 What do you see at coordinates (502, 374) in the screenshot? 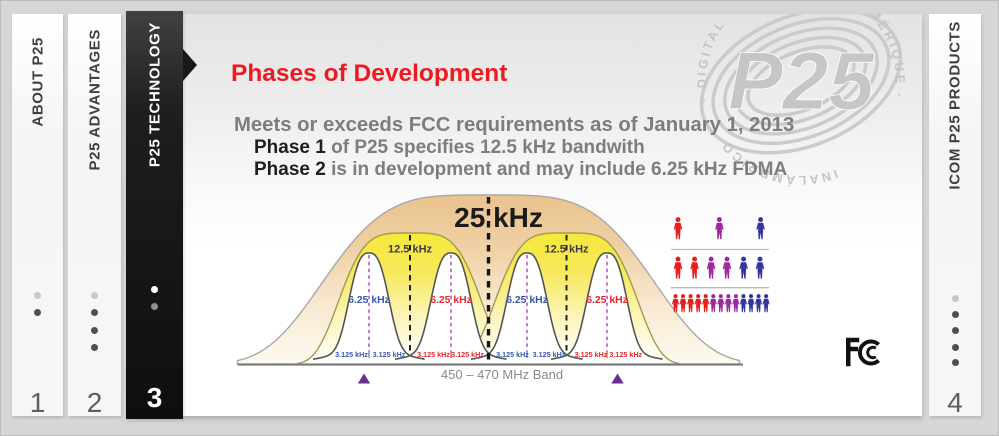
I see `svg-text: 450 – 470 MHz Band` at bounding box center [502, 374].